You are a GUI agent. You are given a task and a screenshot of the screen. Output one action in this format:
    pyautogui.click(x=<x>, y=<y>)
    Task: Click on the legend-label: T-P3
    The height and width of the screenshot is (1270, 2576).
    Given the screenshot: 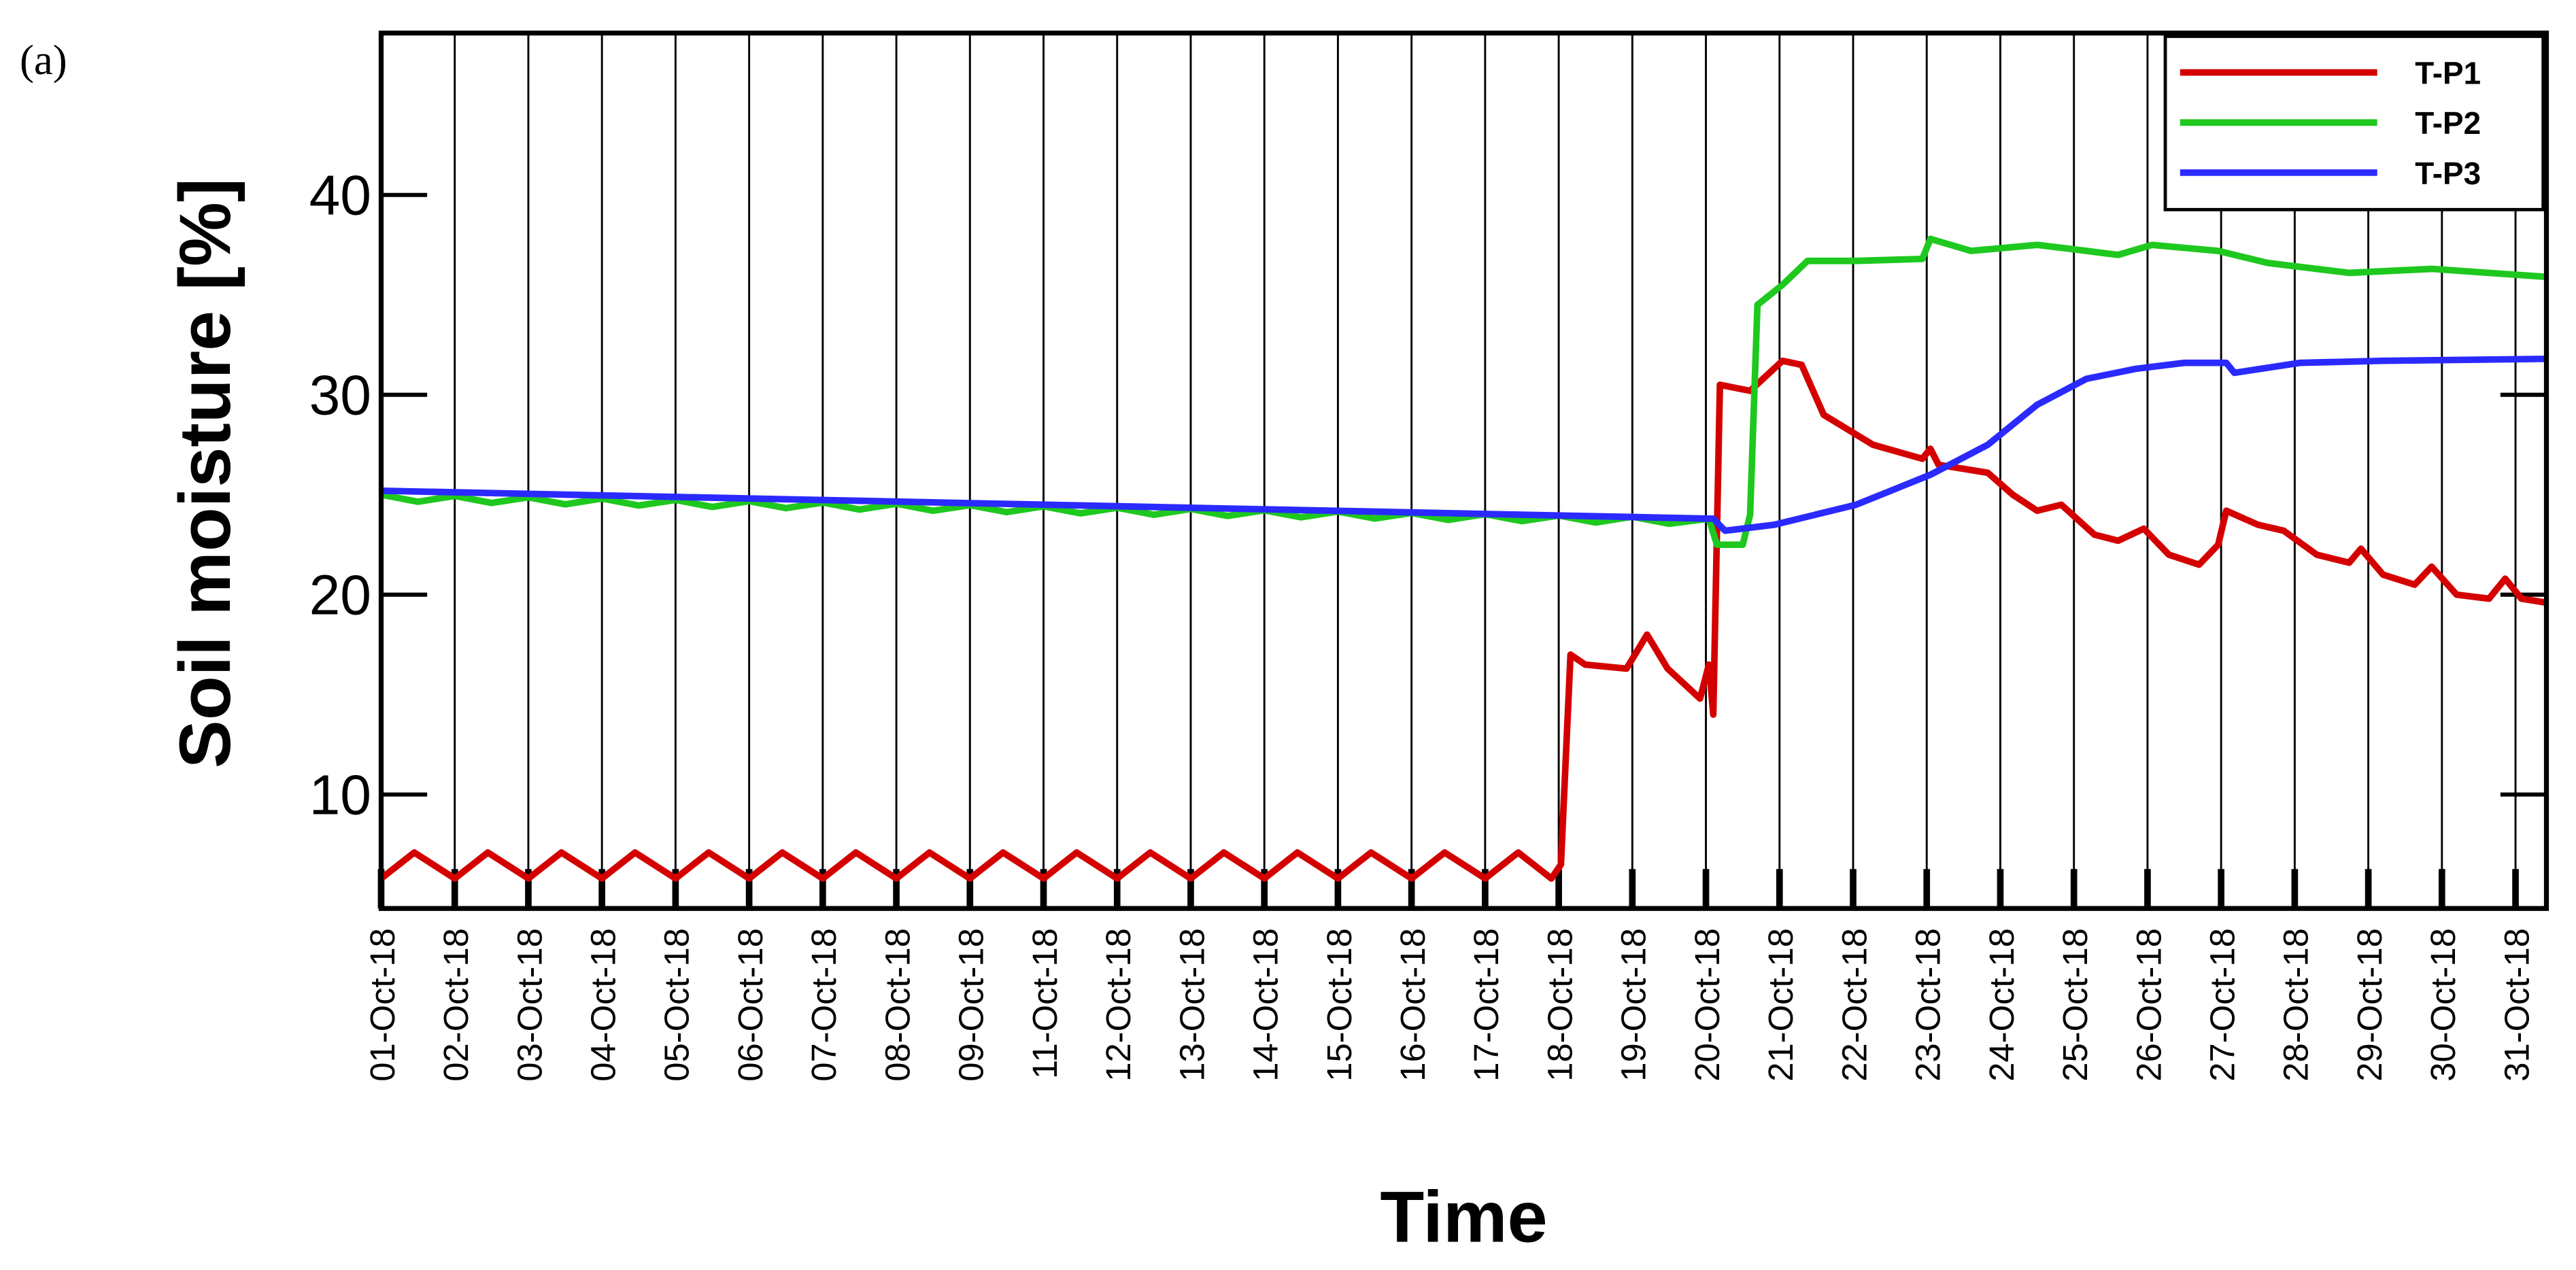 What is the action you would take?
    pyautogui.click(x=2448, y=173)
    